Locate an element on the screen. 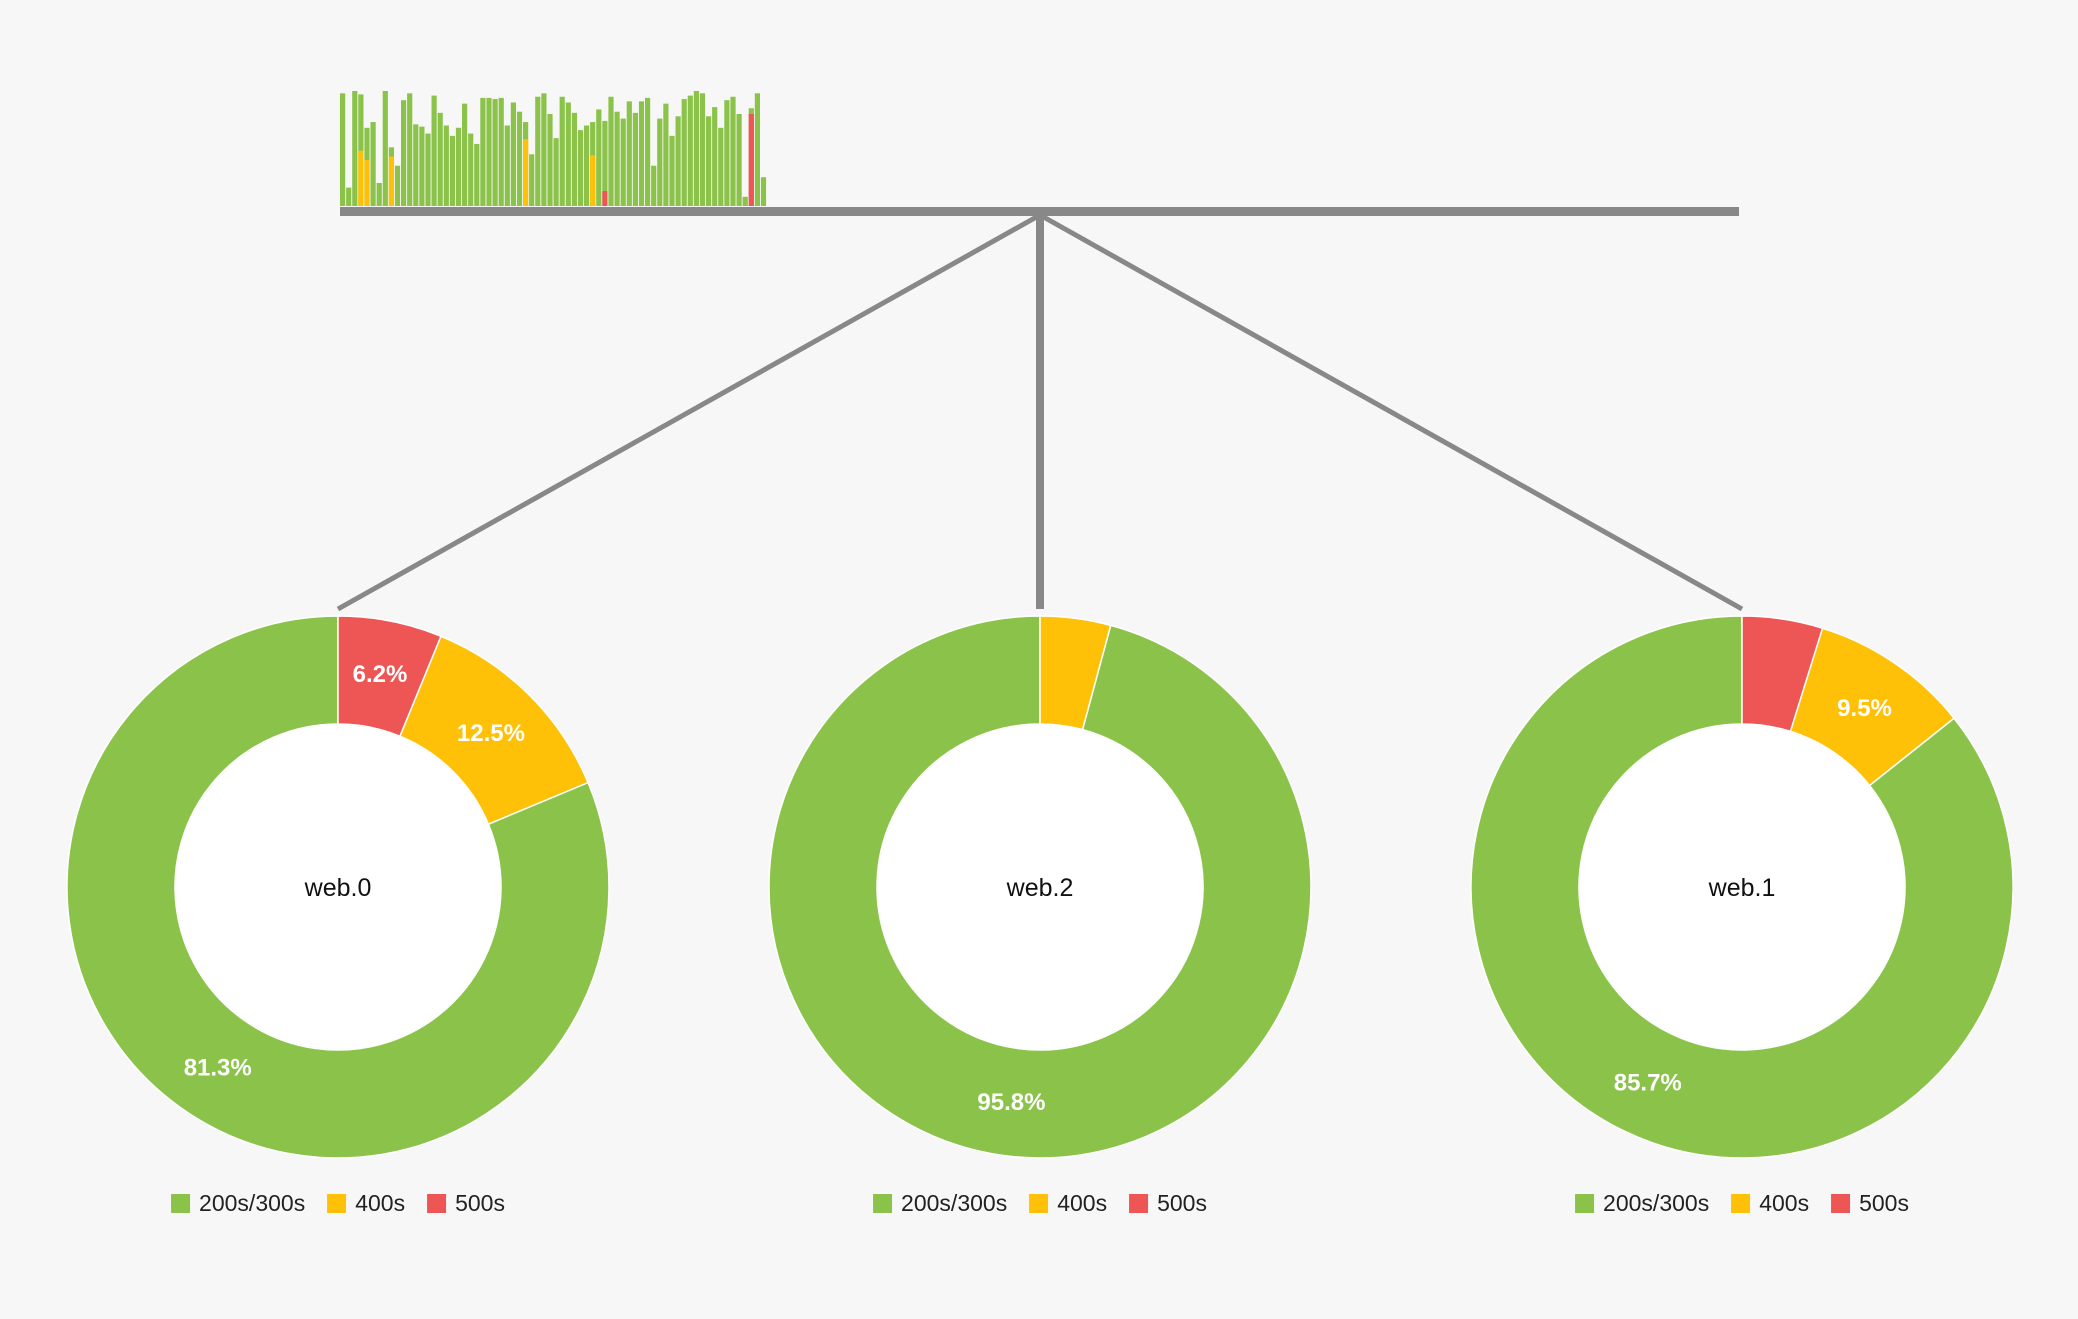 The width and height of the screenshot is (2078, 1319). donut-center-label: web.0 is located at coordinates (338, 888).